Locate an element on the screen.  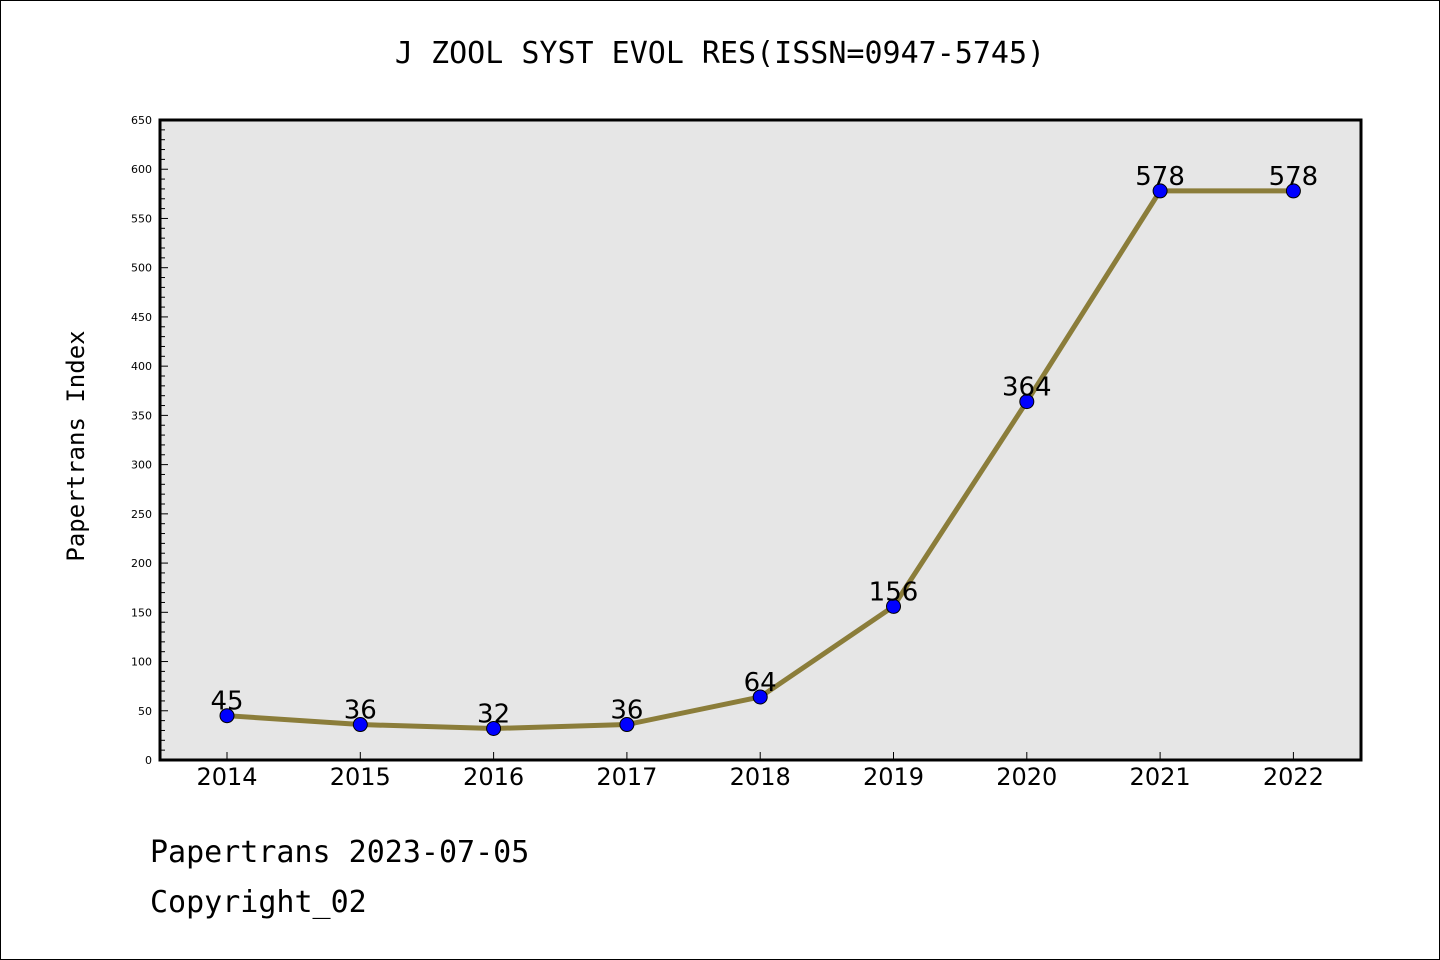
y-tick-label: 400 is located at coordinates (141, 366).